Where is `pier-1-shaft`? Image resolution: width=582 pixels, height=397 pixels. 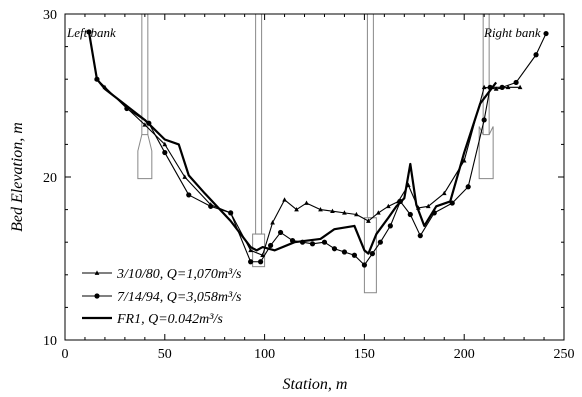
pier-1-shaft is located at coordinates (259, 124).